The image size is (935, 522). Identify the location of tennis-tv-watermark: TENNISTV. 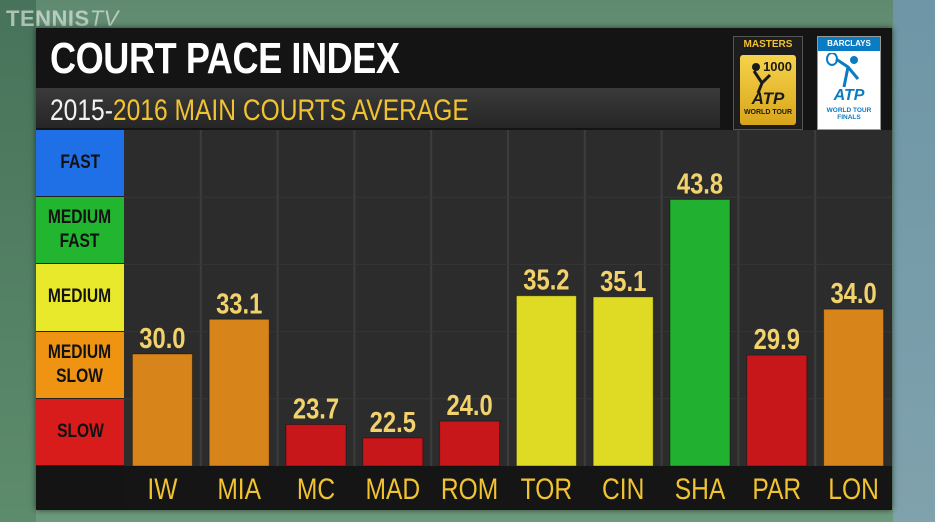
(62, 18).